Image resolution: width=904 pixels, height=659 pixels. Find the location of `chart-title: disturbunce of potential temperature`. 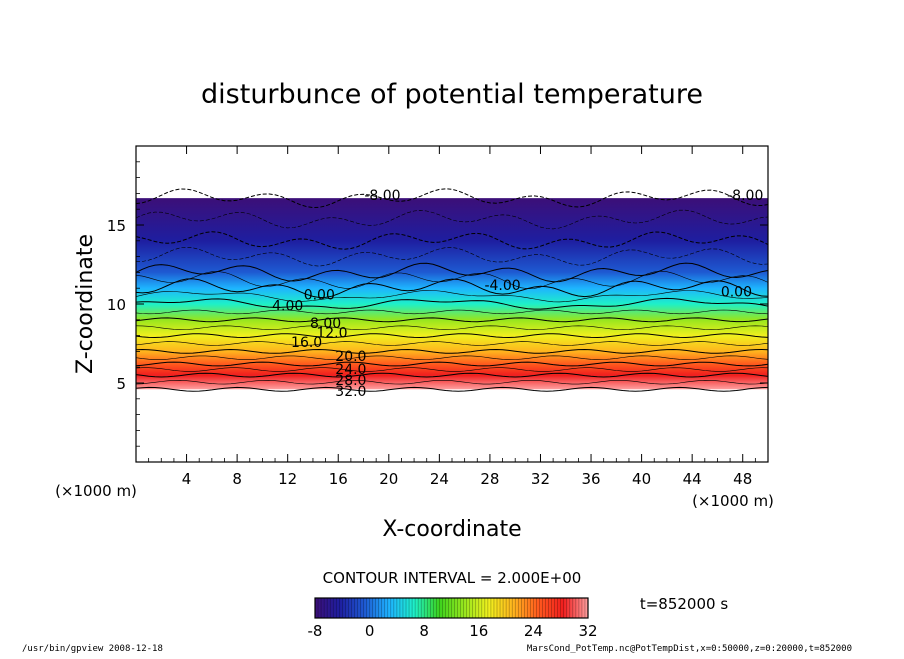

chart-title: disturbunce of potential temperature is located at coordinates (452, 94).